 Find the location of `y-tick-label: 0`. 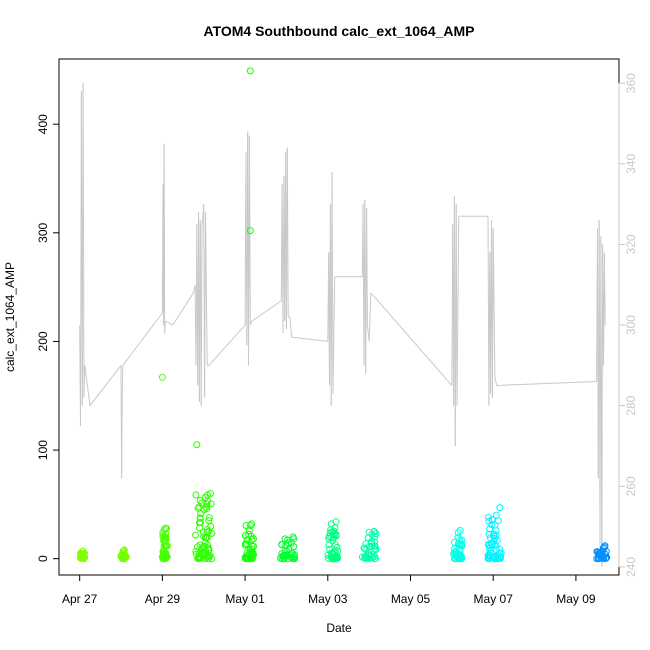

y-tick-label: 0 is located at coordinates (43, 558).